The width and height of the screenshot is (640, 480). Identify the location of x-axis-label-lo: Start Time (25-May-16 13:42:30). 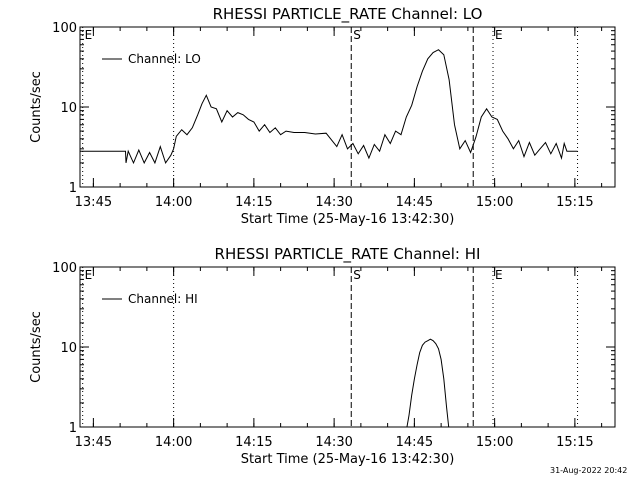
(348, 219).